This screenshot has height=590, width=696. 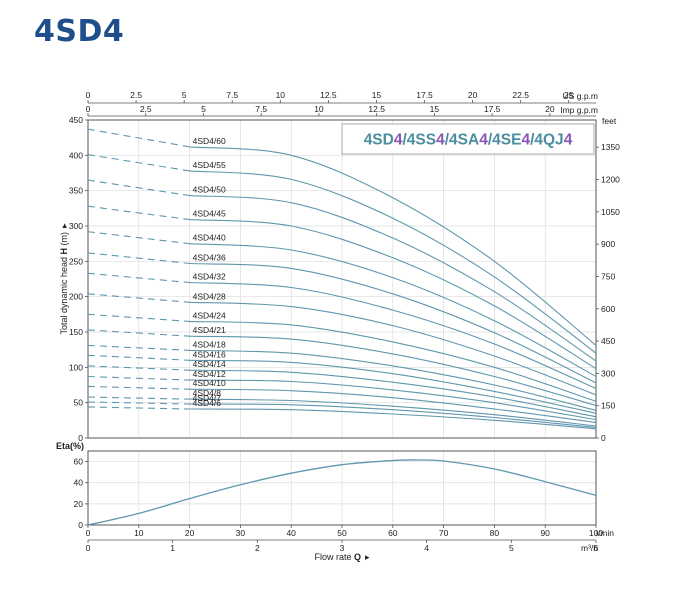 I want to click on curve-label: 4SD4/12, so click(x=209, y=374).